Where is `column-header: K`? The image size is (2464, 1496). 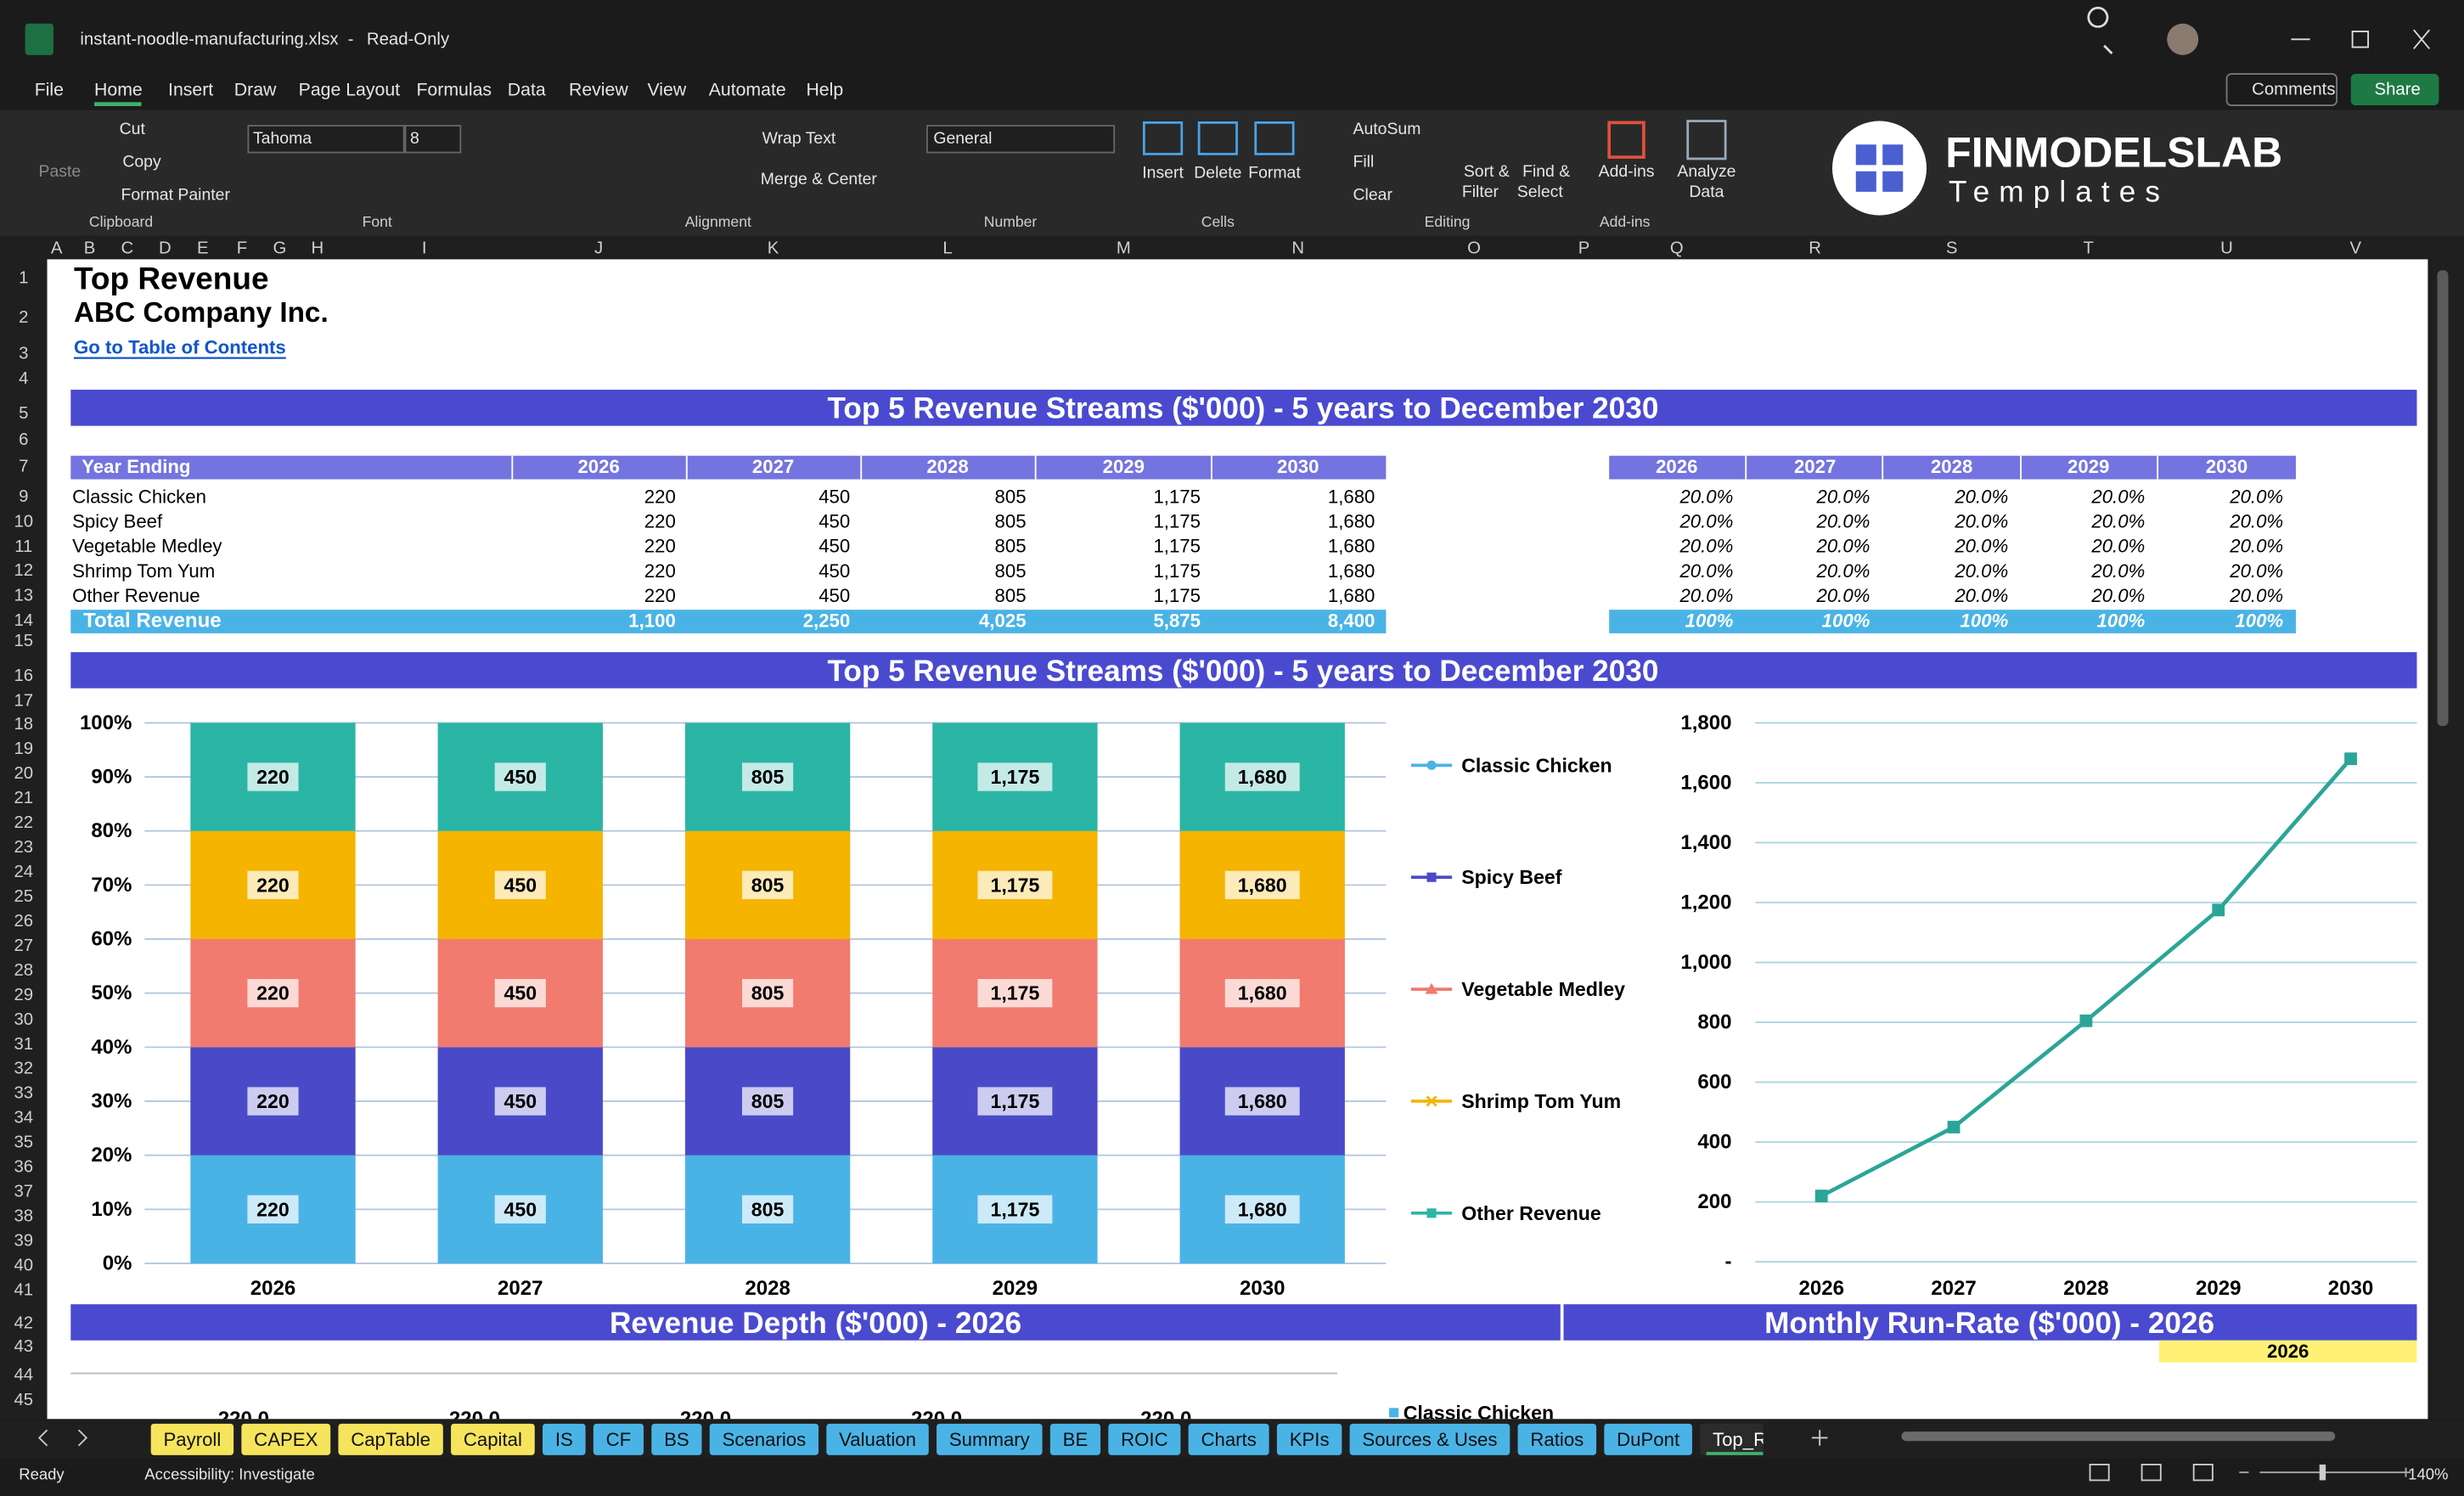 column-header: K is located at coordinates (773, 248).